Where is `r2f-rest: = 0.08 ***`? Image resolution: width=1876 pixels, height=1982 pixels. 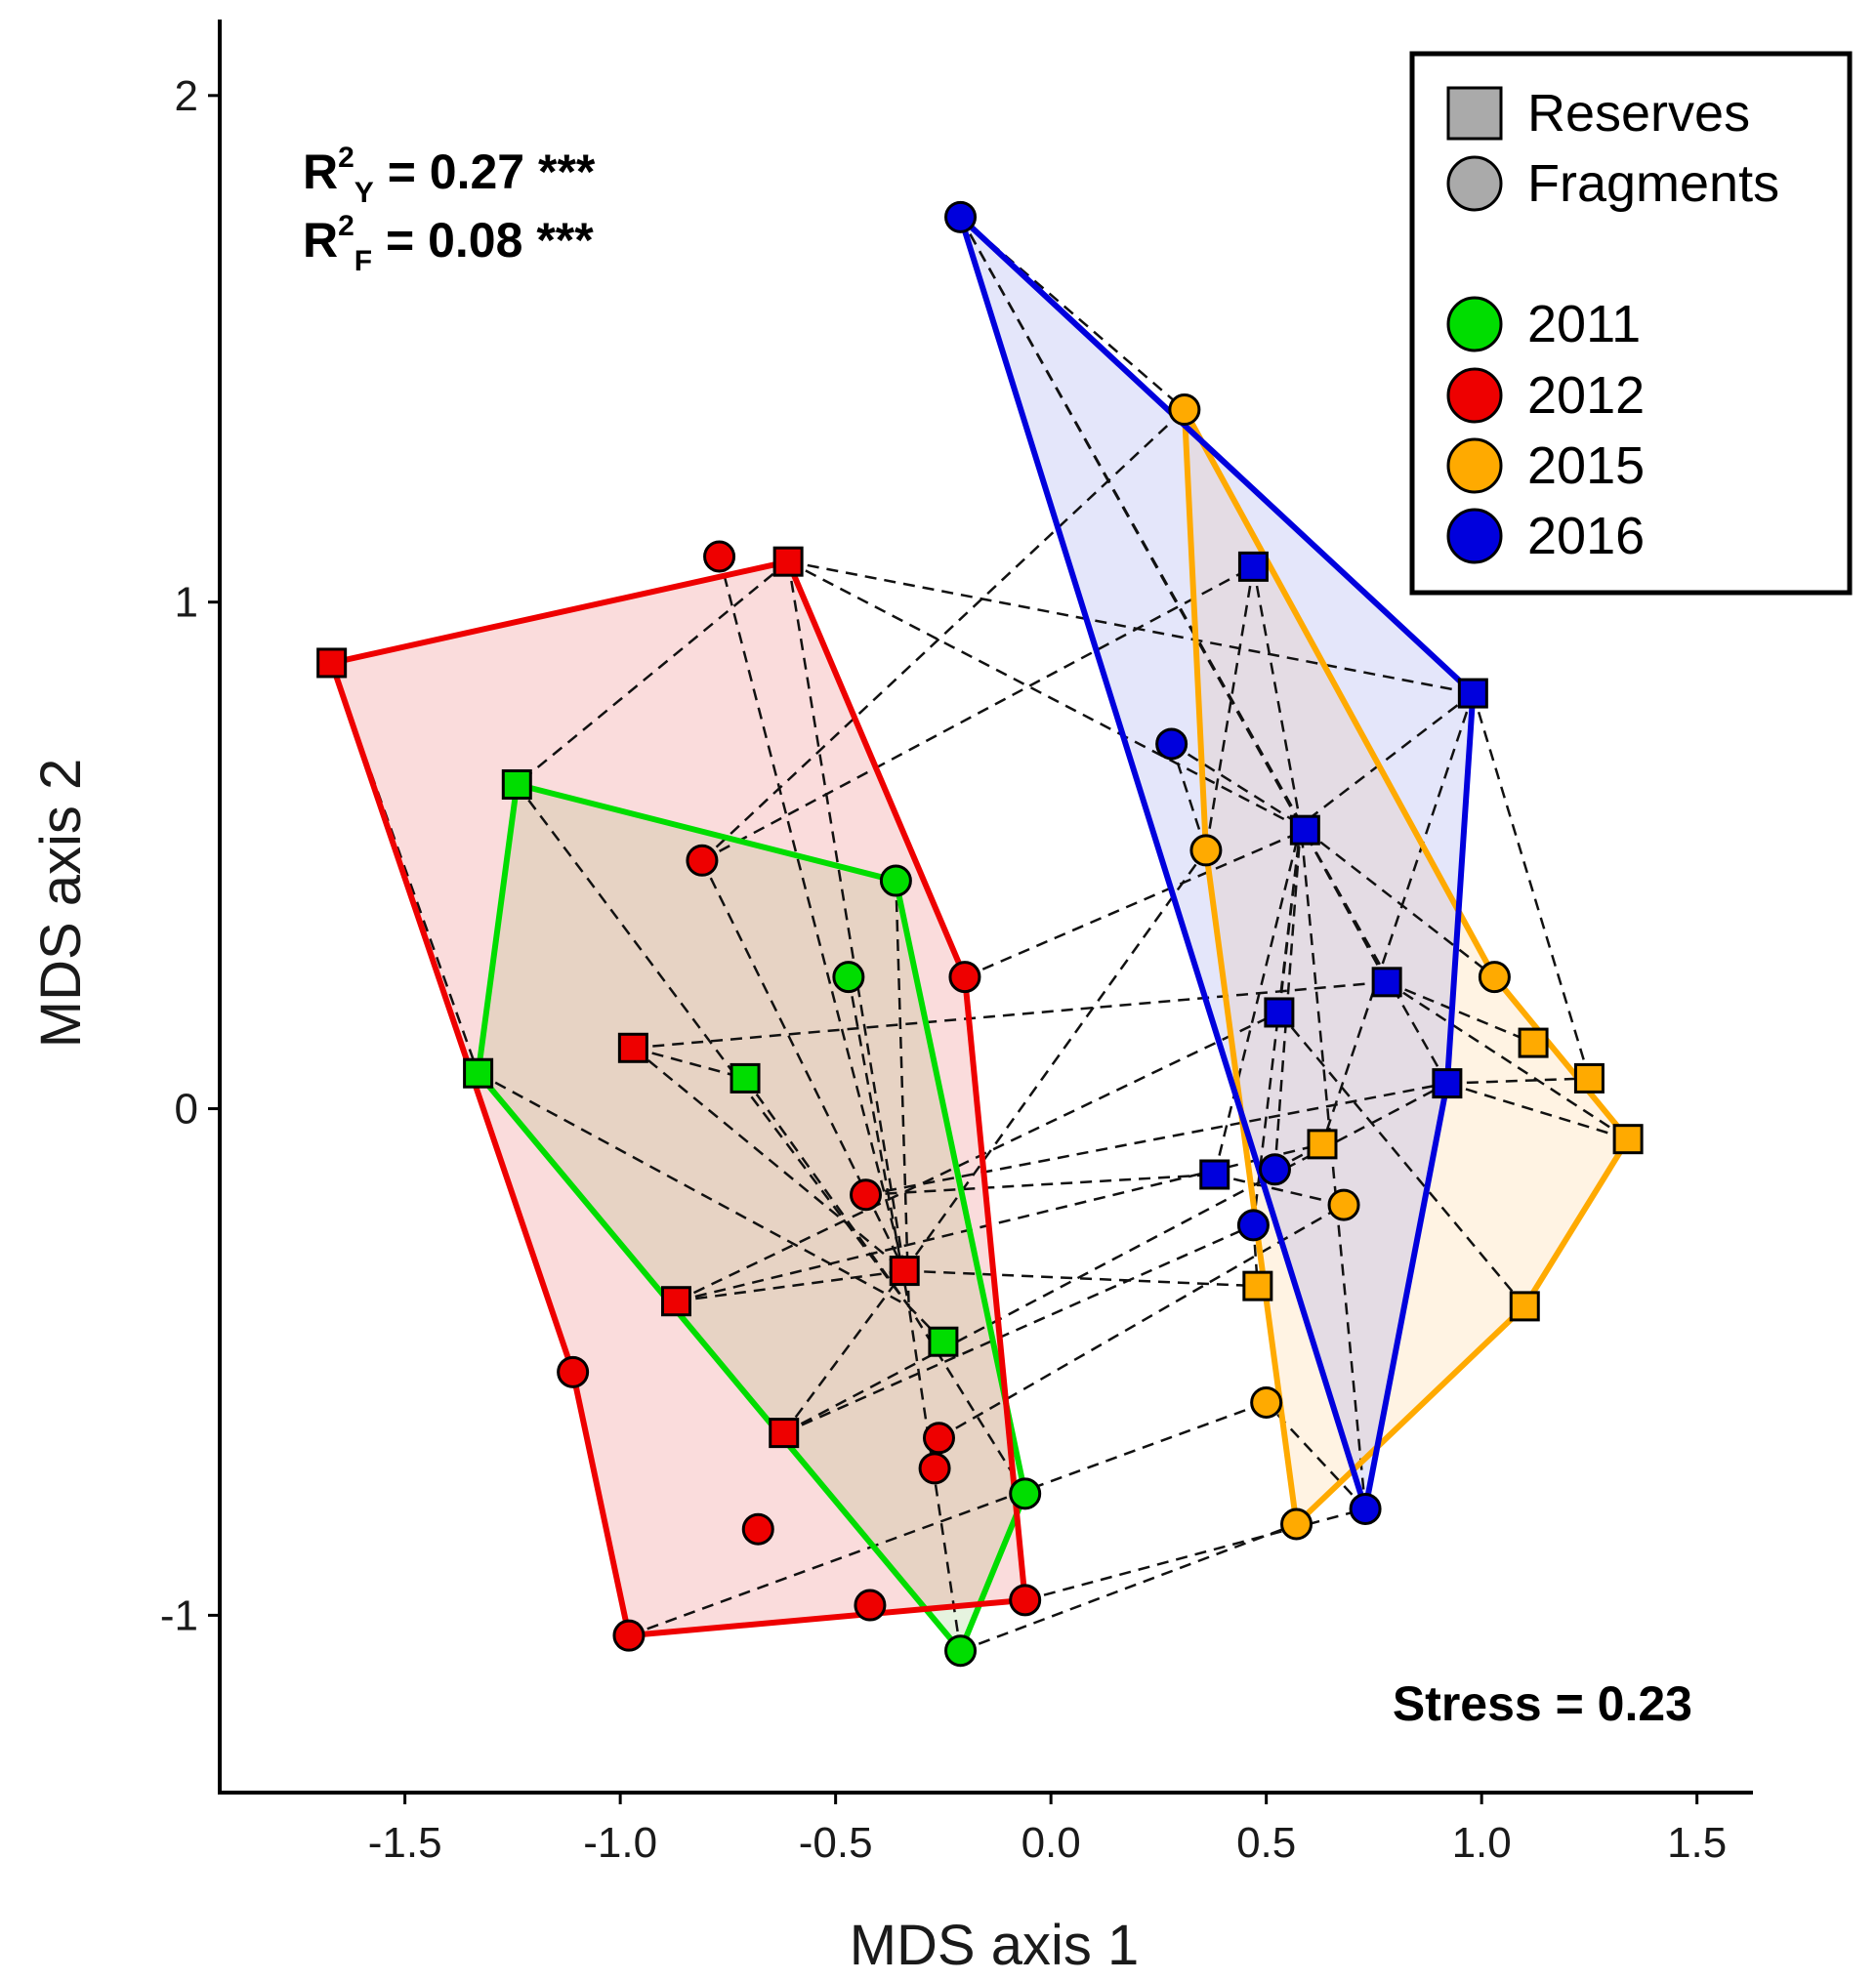 r2f-rest: = 0.08 *** is located at coordinates (483, 241).